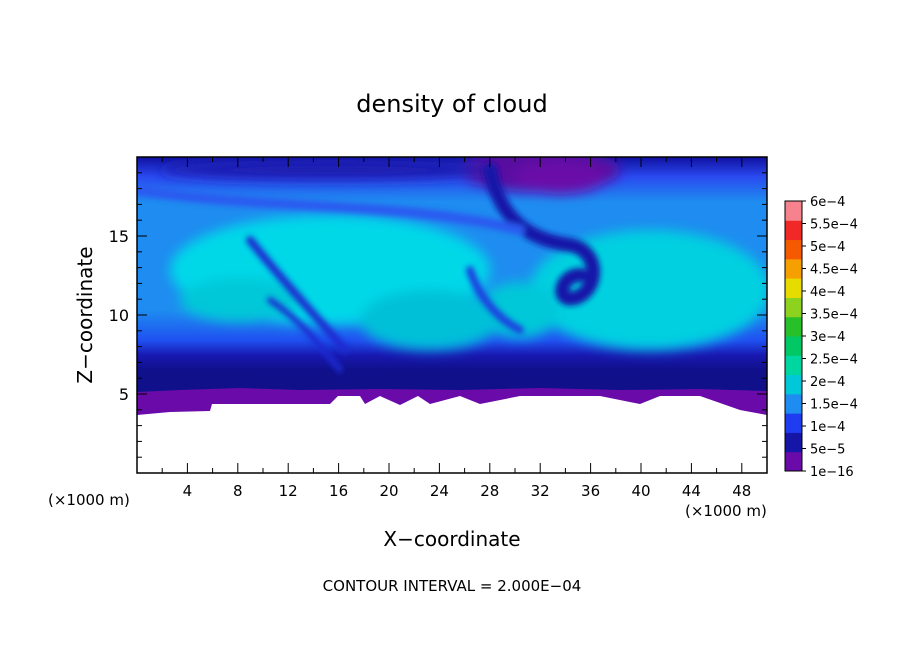 The width and height of the screenshot is (904, 658). I want to click on chart-title: density of cloud, so click(451, 104).